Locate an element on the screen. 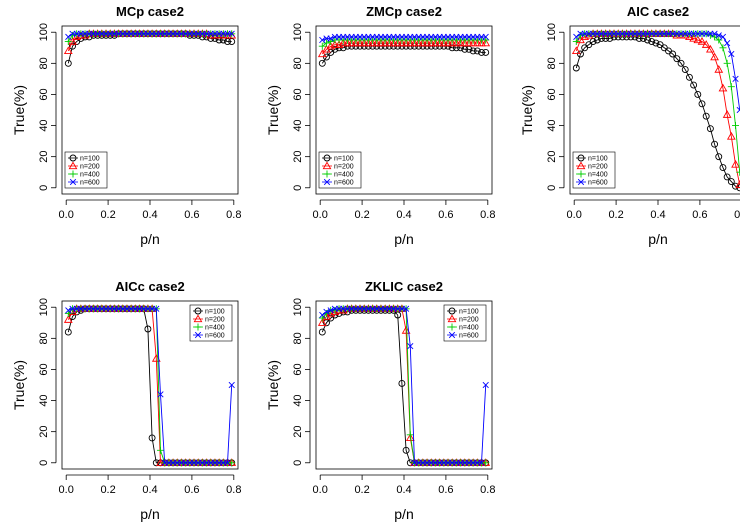  x-tick-label: 0.8 is located at coordinates (233, 490).